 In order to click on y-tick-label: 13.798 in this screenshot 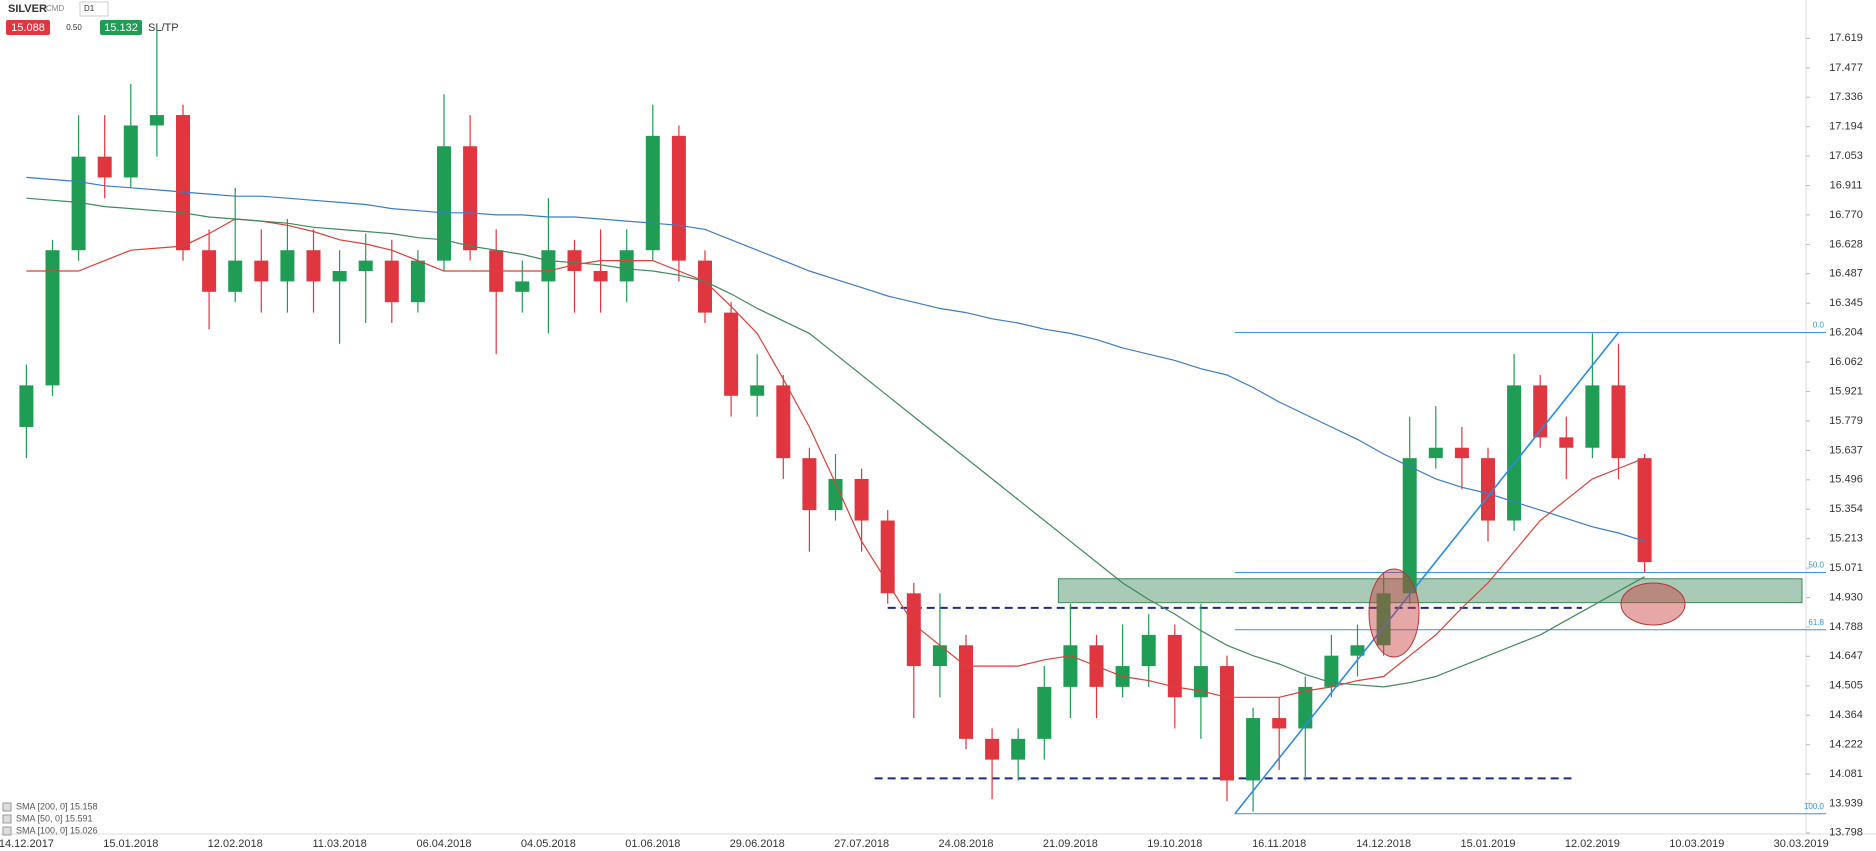, I will do `click(1846, 833)`.